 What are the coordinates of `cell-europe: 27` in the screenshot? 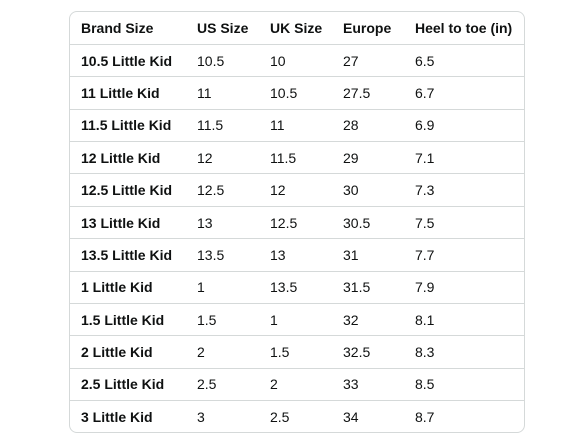 It's located at (368, 61).